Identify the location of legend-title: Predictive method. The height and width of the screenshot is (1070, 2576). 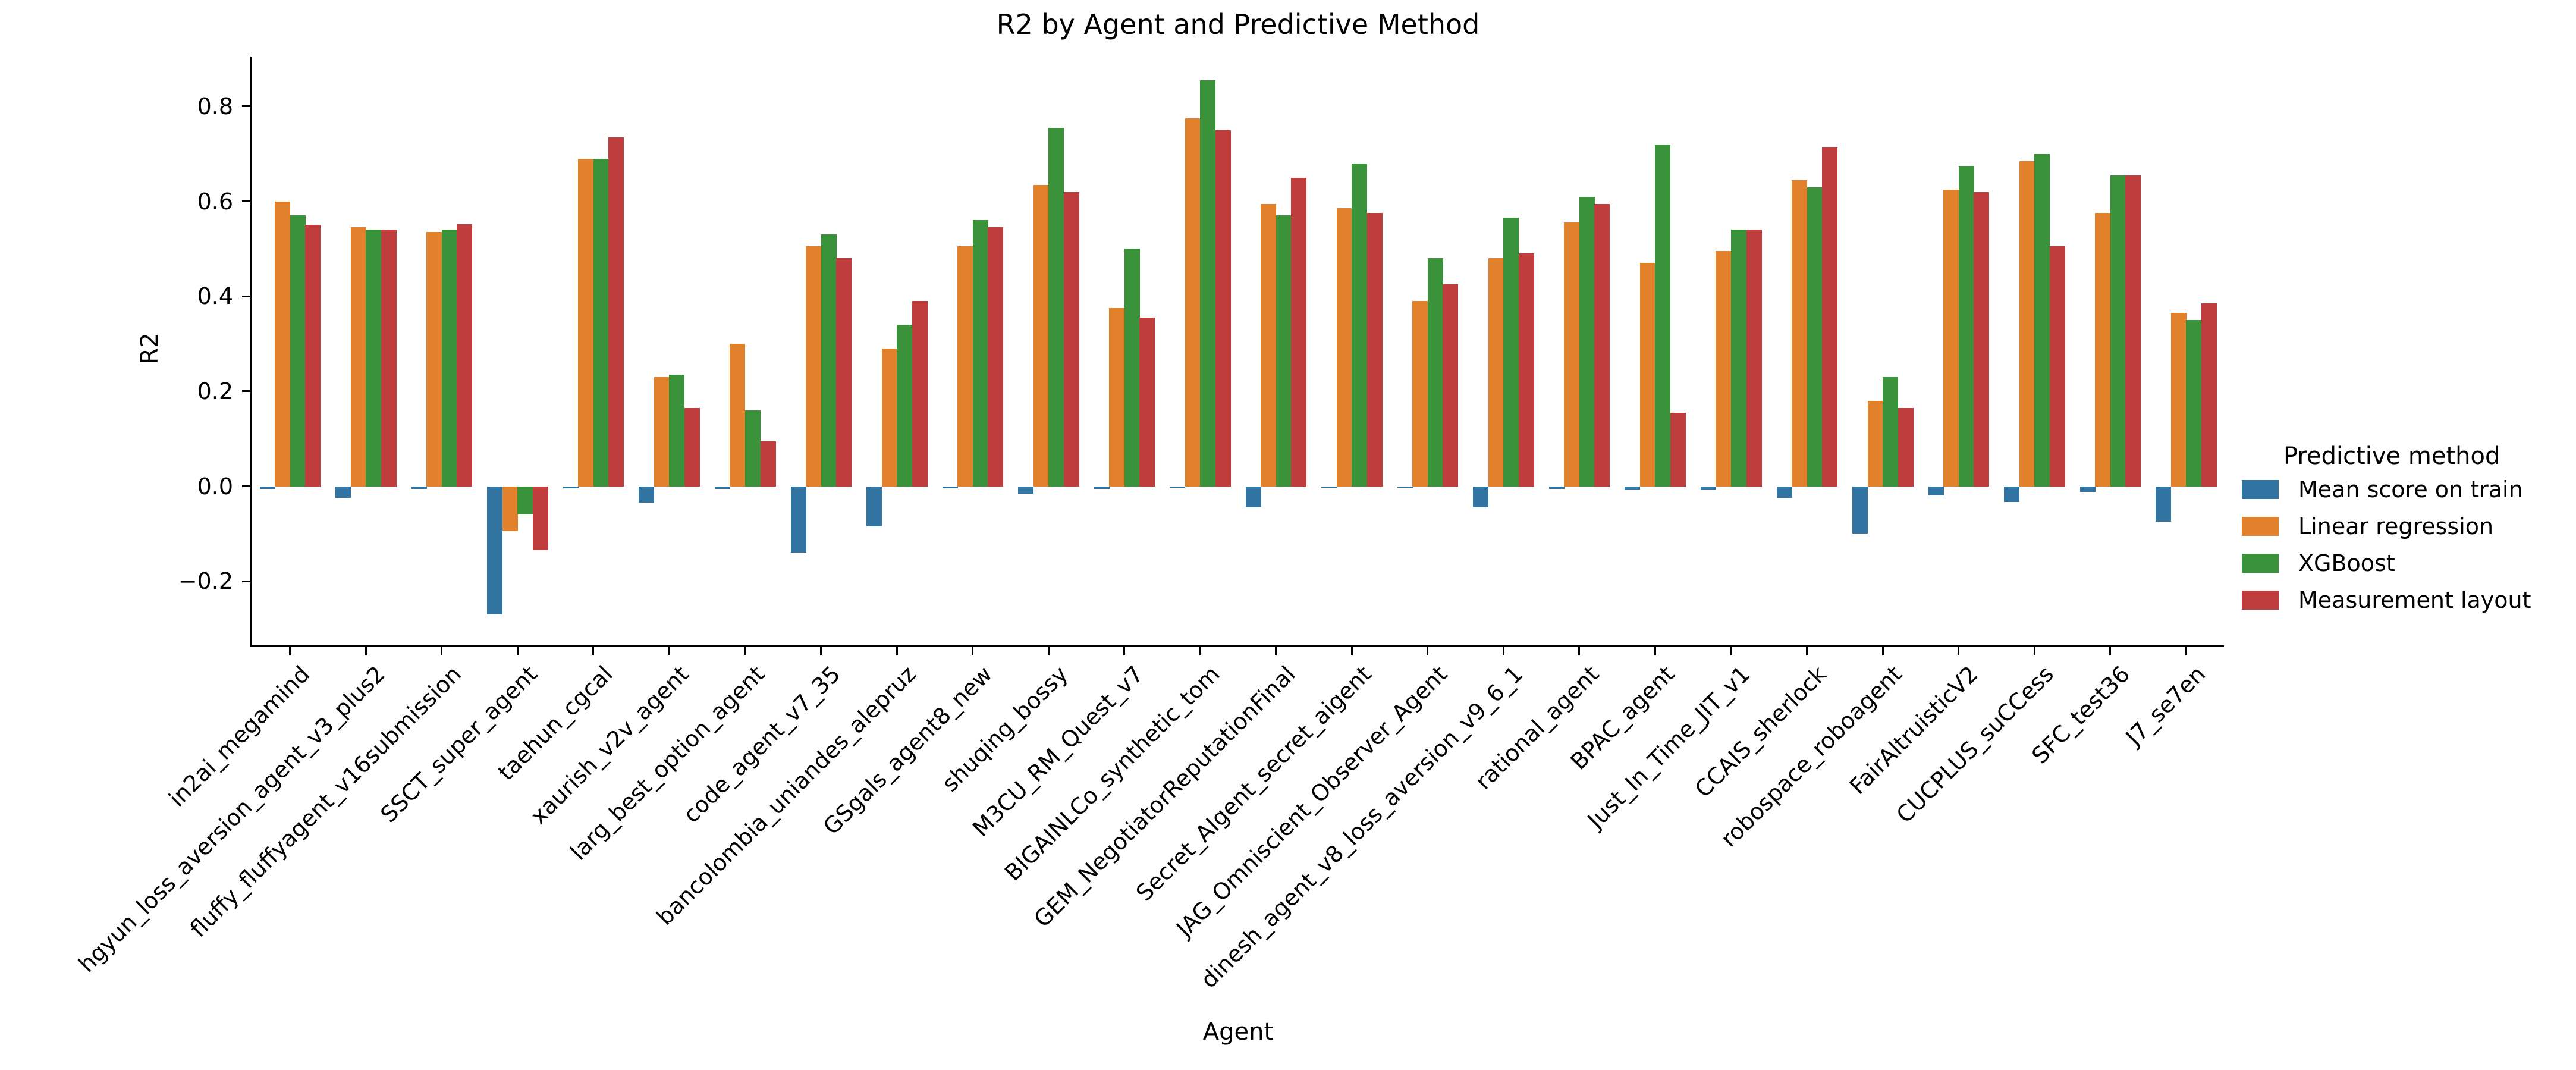
(2391, 456).